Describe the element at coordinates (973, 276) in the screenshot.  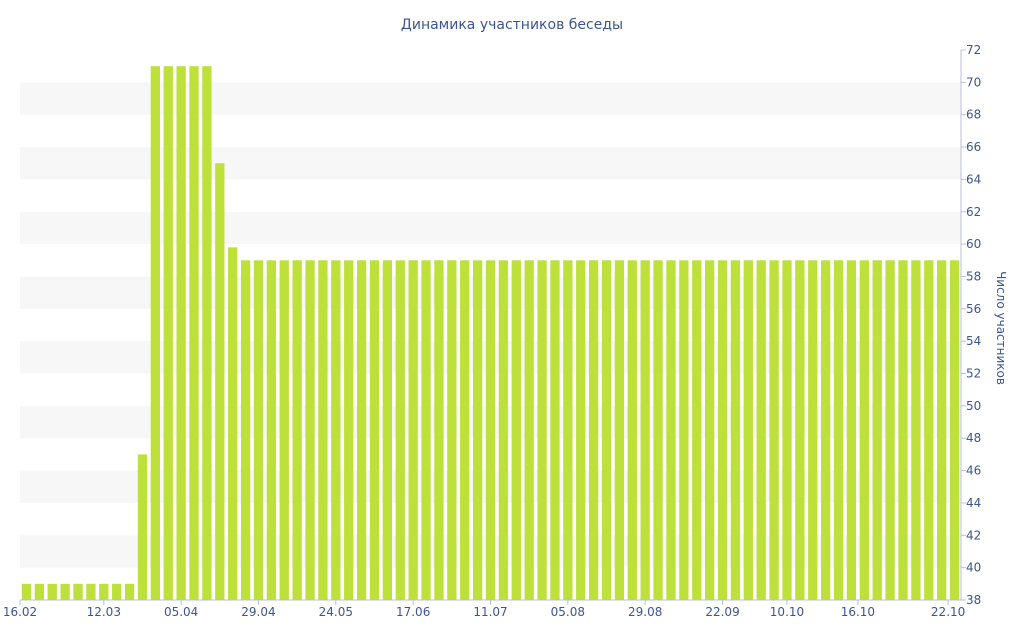
I see `y-tick-label: 58` at that location.